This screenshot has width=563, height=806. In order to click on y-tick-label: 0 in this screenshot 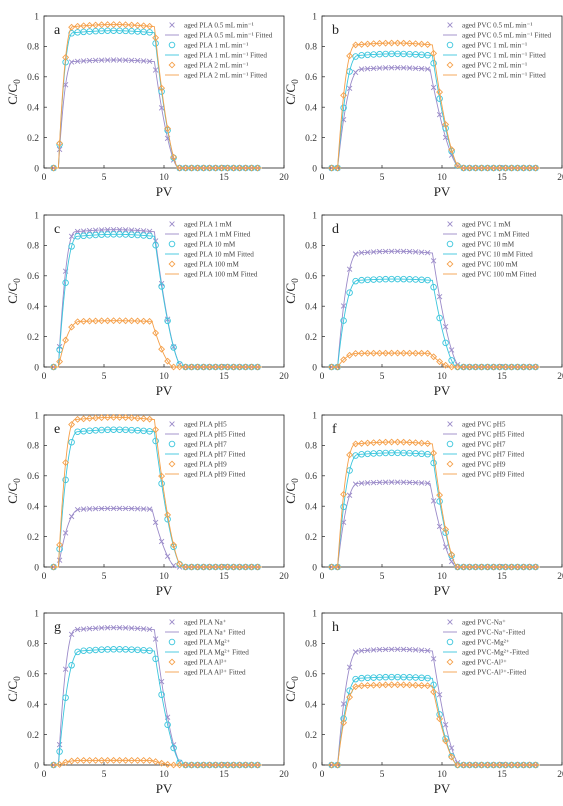, I will do `click(314, 169)`.